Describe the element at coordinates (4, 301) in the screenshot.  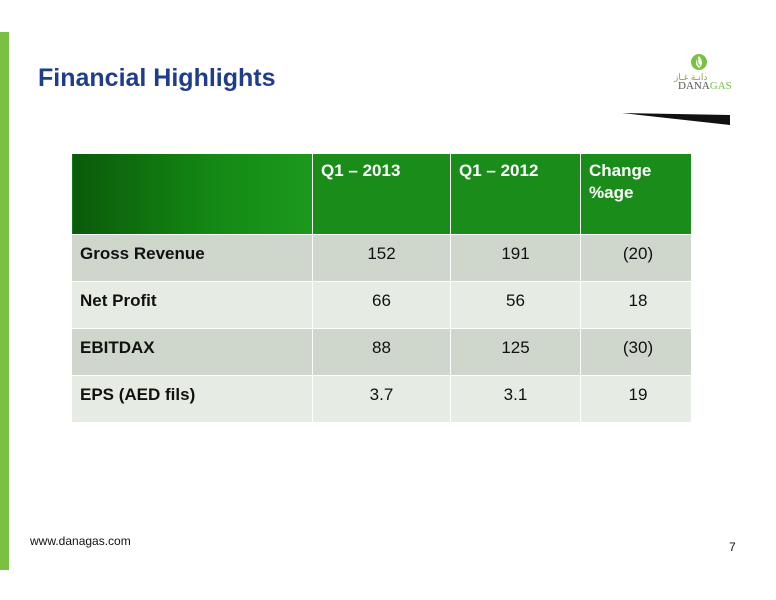
I see `left-accent-bar` at that location.